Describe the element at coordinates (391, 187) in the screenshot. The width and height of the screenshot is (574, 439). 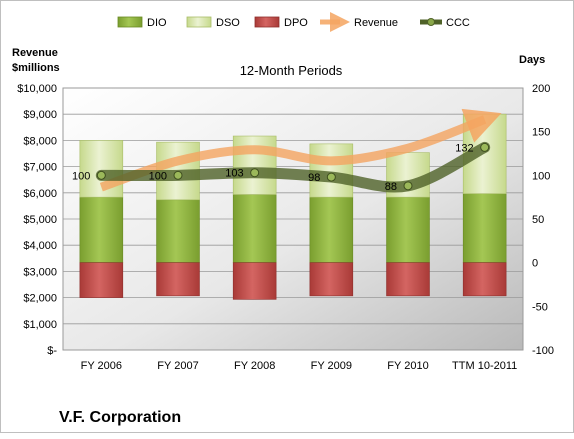
I see `ccc-data-label-fy-2010: 88` at that location.